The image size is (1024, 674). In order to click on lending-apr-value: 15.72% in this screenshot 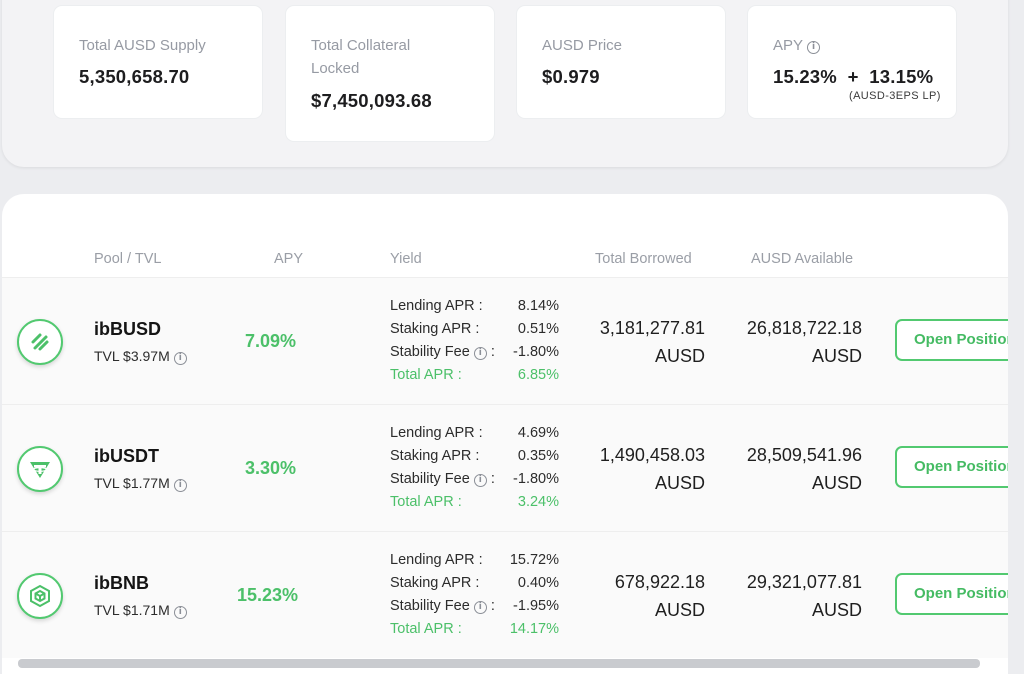, I will do `click(534, 560)`.